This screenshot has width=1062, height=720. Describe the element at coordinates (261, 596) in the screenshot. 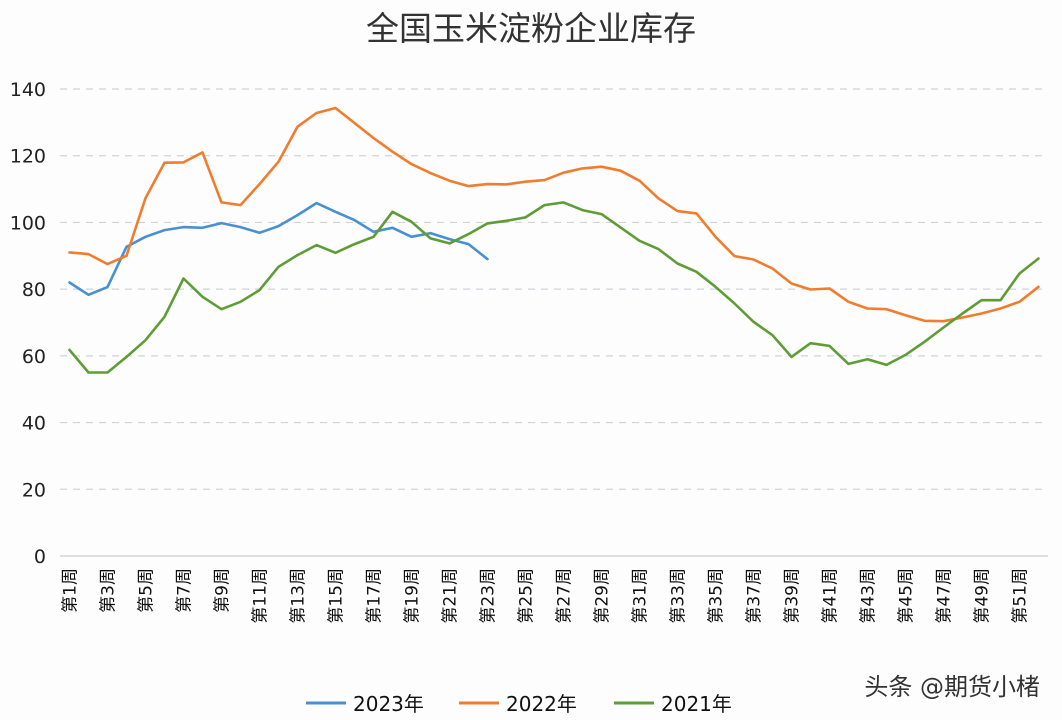

I see `x-tick-label: 第11周` at that location.